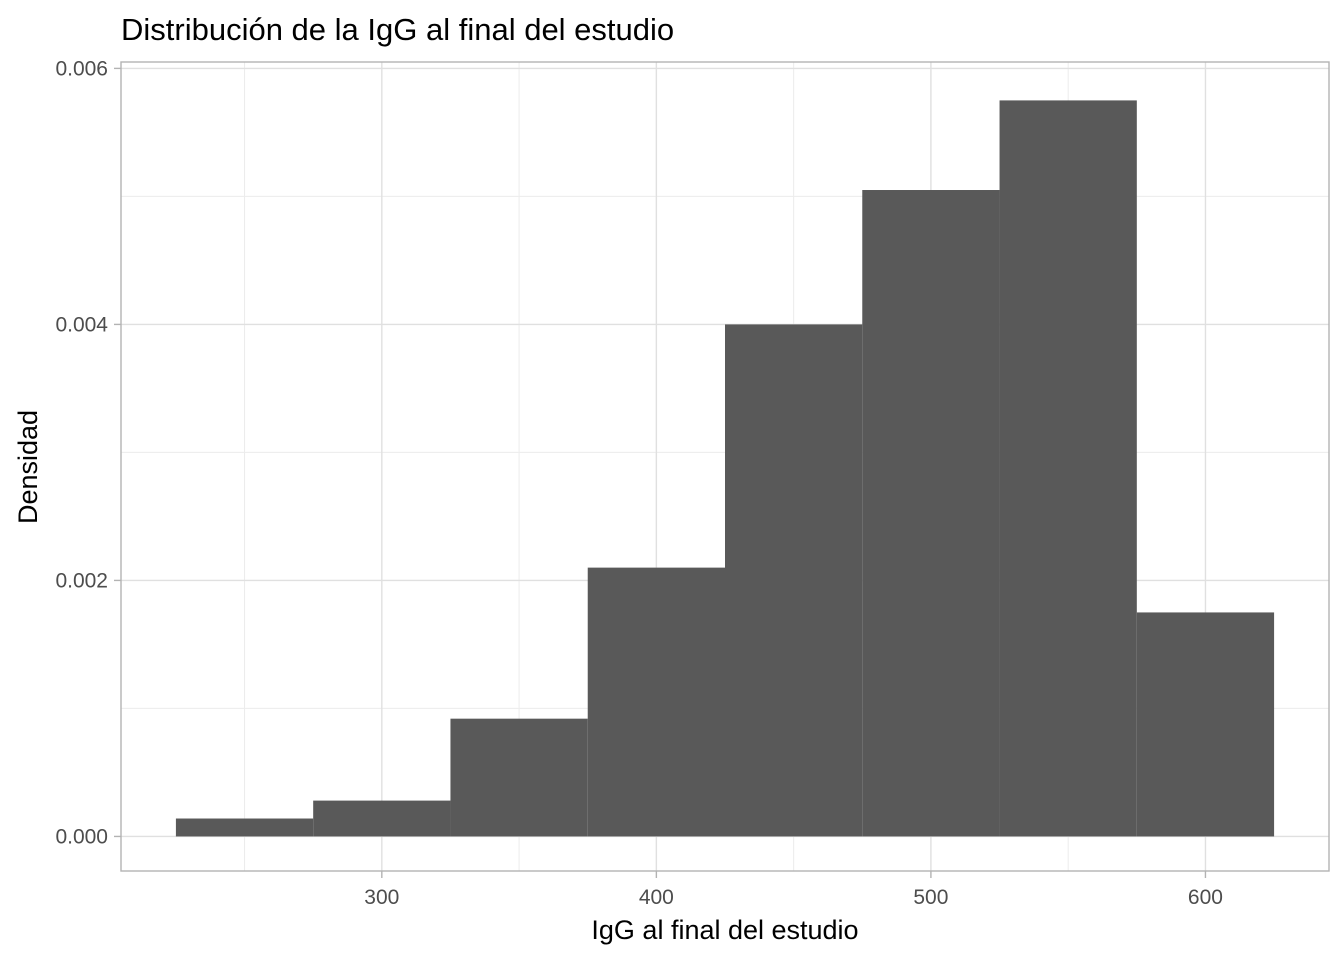  What do you see at coordinates (81, 68) in the screenshot?
I see `y-tick-label: 0.006` at bounding box center [81, 68].